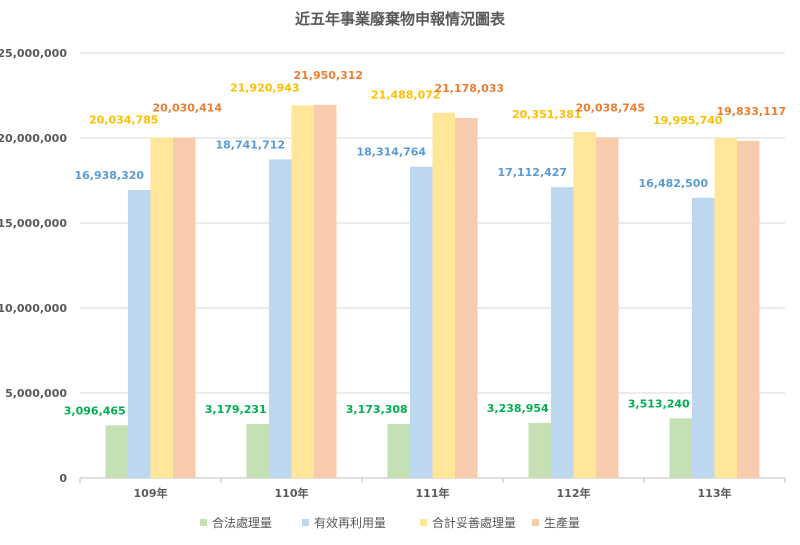 This screenshot has height=545, width=800. What do you see at coordinates (95, 410) in the screenshot?
I see `data-label: 3,096,465` at bounding box center [95, 410].